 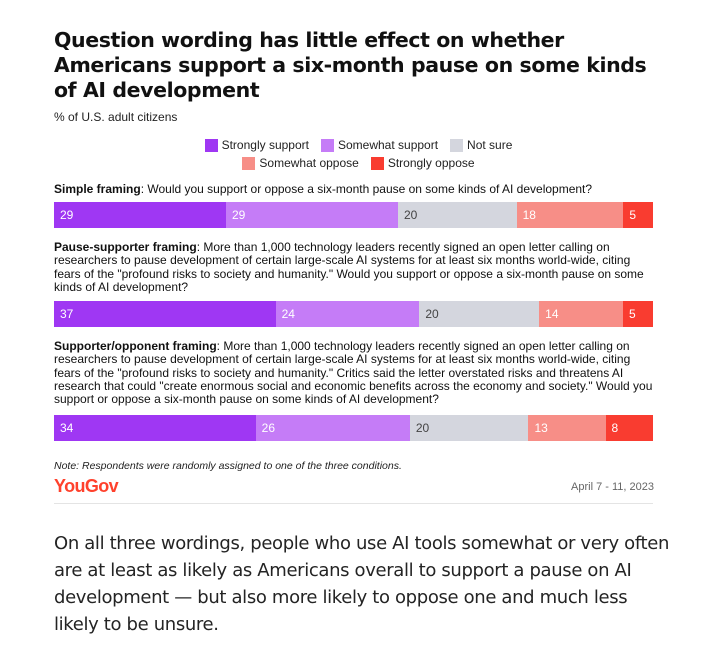 I want to click on legend-label: Not sure, so click(x=490, y=145).